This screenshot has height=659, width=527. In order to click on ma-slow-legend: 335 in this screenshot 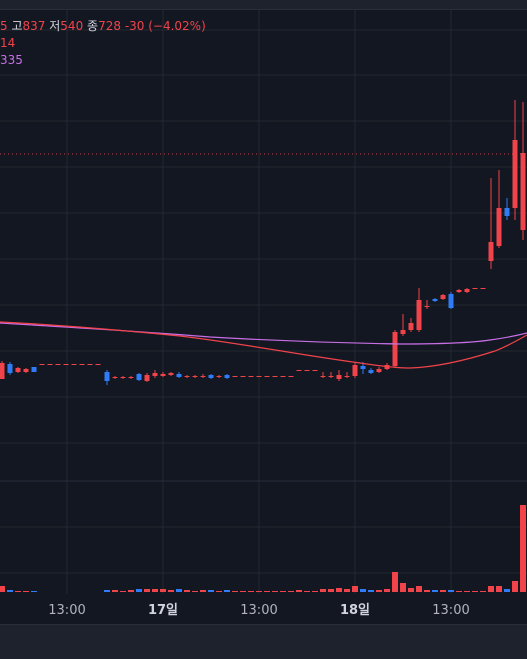, I will do `click(11, 60)`.